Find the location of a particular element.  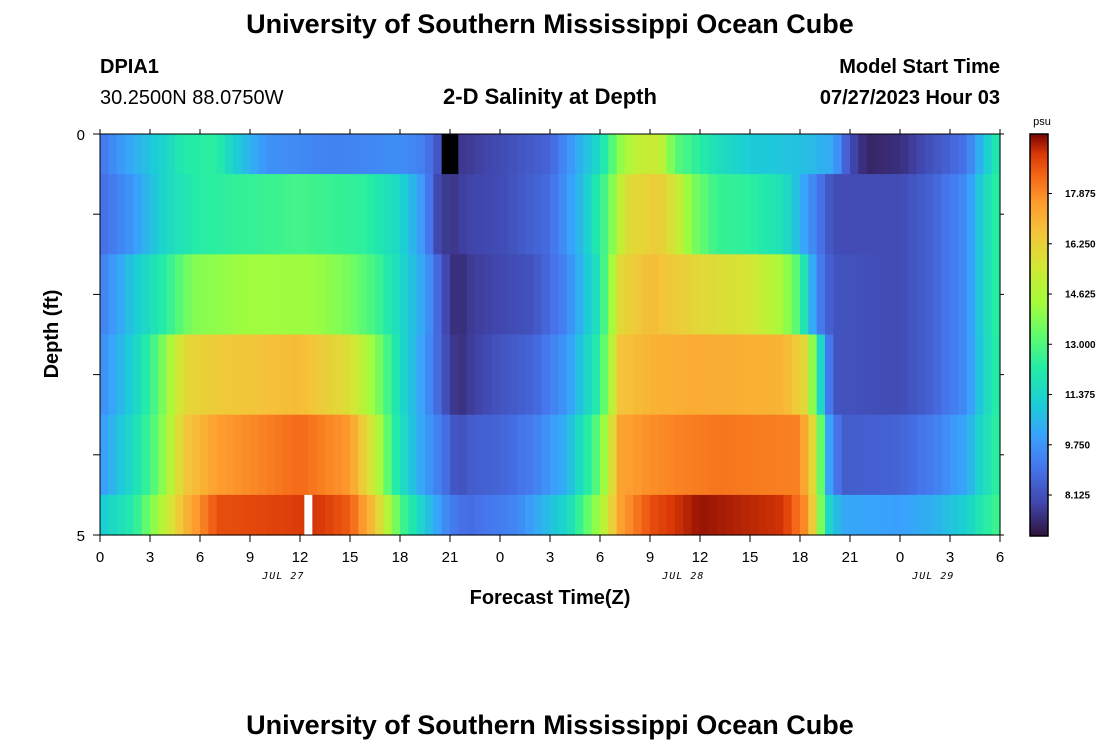

heat-cell-r1-c5 is located at coordinates (146, 214).